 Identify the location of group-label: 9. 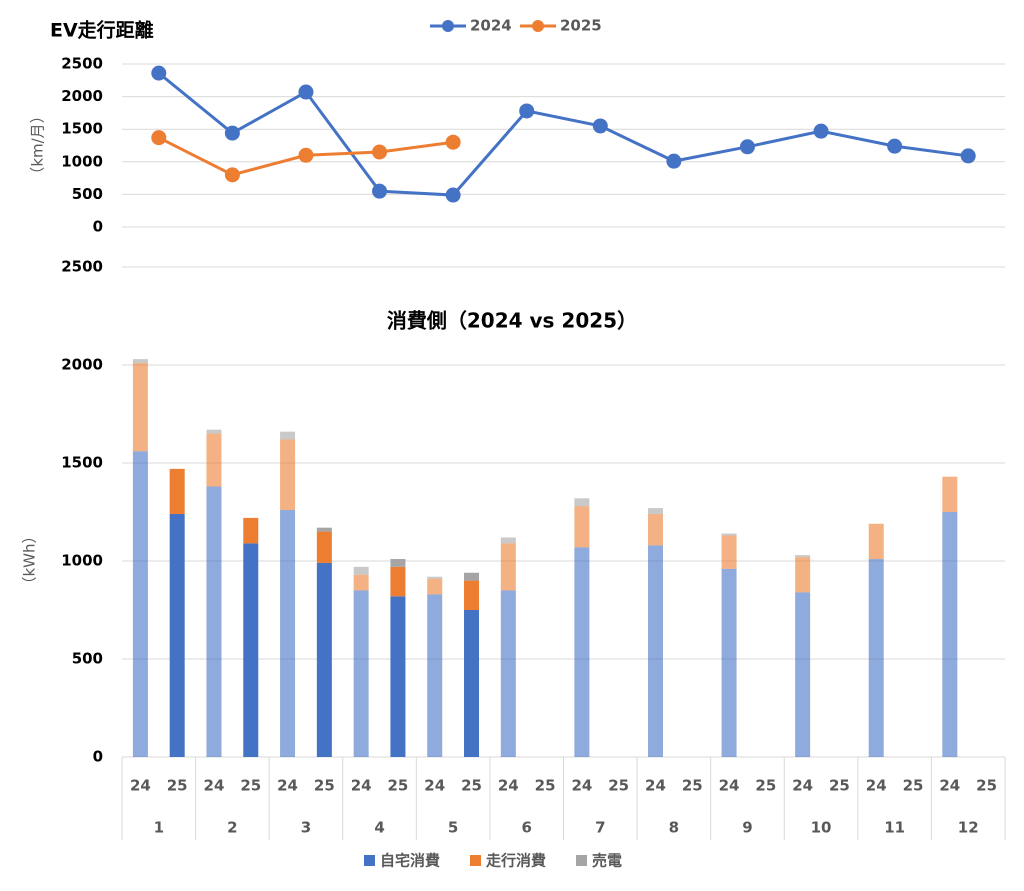
(747, 828).